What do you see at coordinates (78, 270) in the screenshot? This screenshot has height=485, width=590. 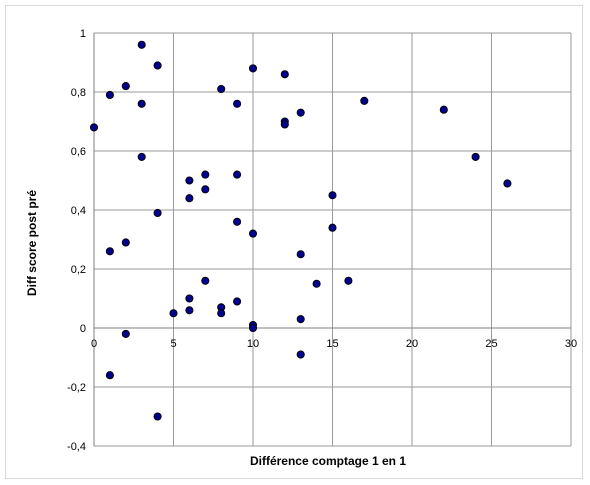 I see `y-tick-label: 0,2` at bounding box center [78, 270].